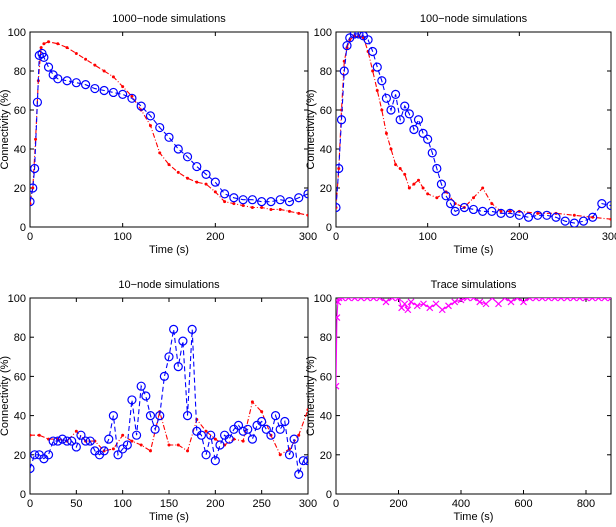 Image resolution: width=616 pixels, height=527 pixels. Describe the element at coordinates (398, 504) in the screenshot. I see `x-tick-label: 200` at that location.